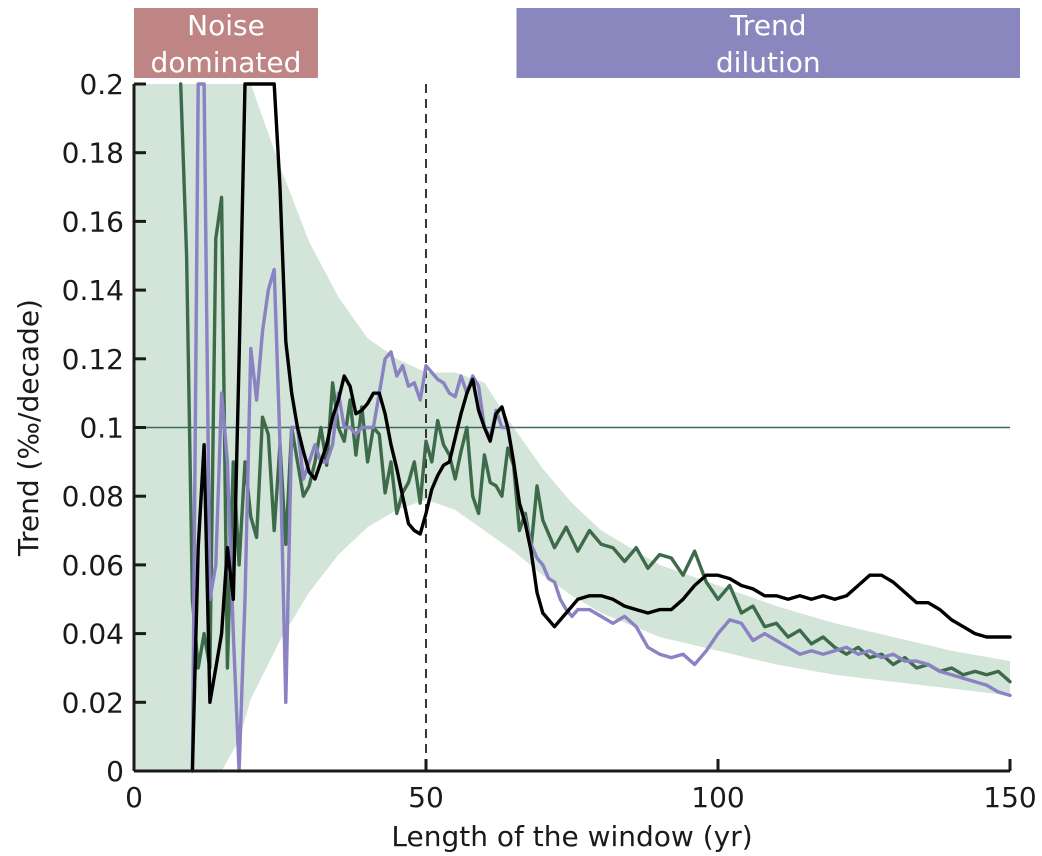  Describe the element at coordinates (93, 565) in the screenshot. I see `y-tick-label: 0.06` at that location.